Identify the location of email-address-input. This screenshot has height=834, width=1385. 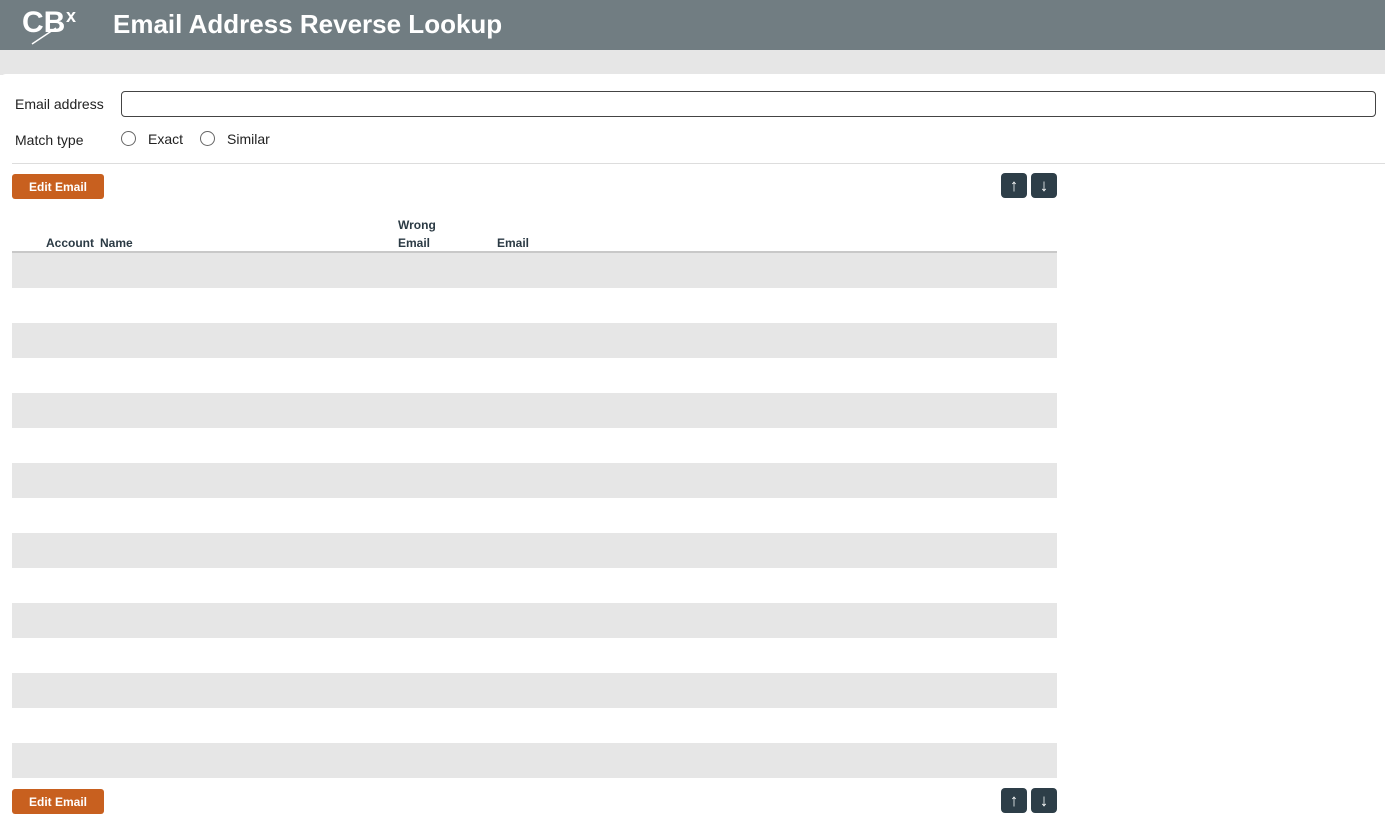
(748, 104).